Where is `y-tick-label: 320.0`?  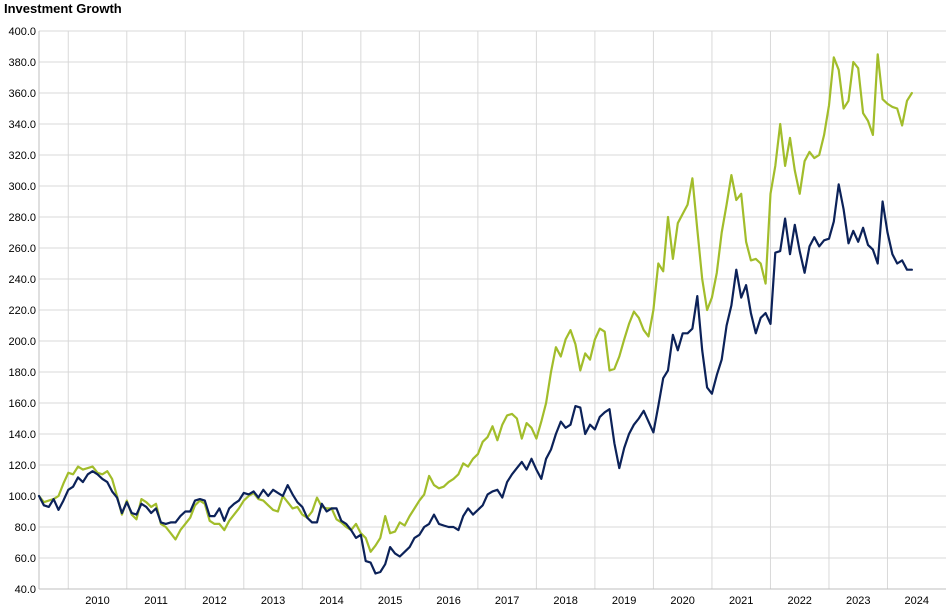 y-tick-label: 320.0 is located at coordinates (22, 156).